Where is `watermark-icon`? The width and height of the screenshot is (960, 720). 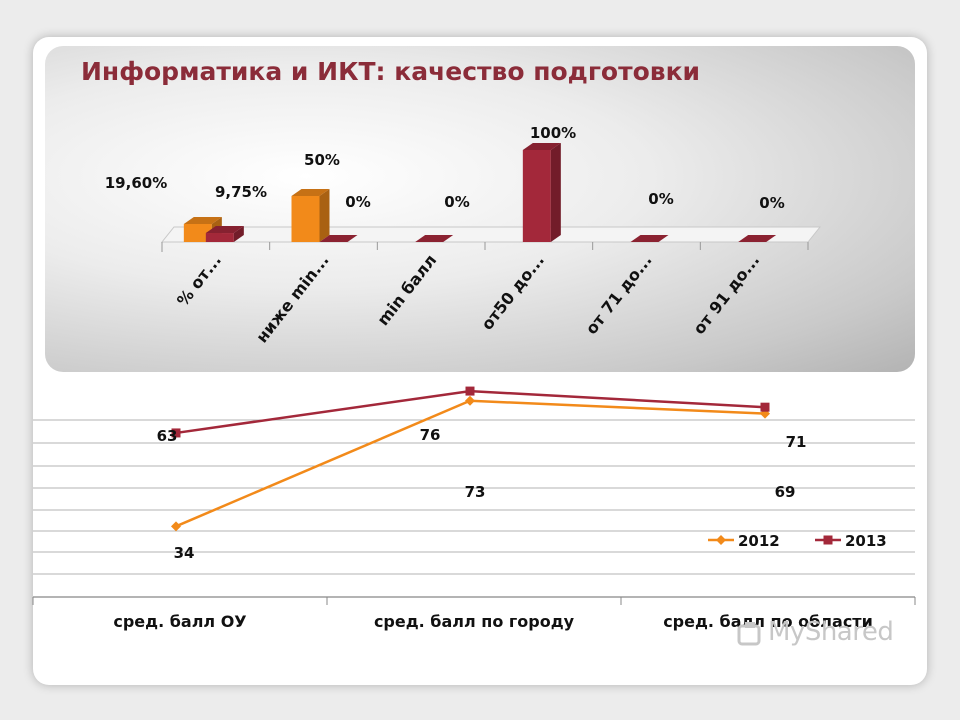
watermark-icon is located at coordinates (749, 634).